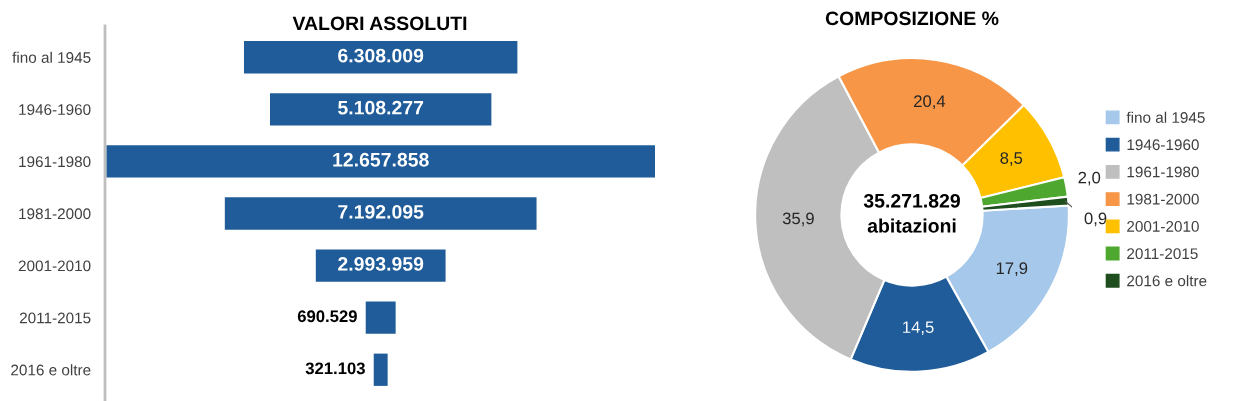 The height and width of the screenshot is (401, 1239). Describe the element at coordinates (51, 370) in the screenshot. I see `category-label: 2016 e oltre` at that location.